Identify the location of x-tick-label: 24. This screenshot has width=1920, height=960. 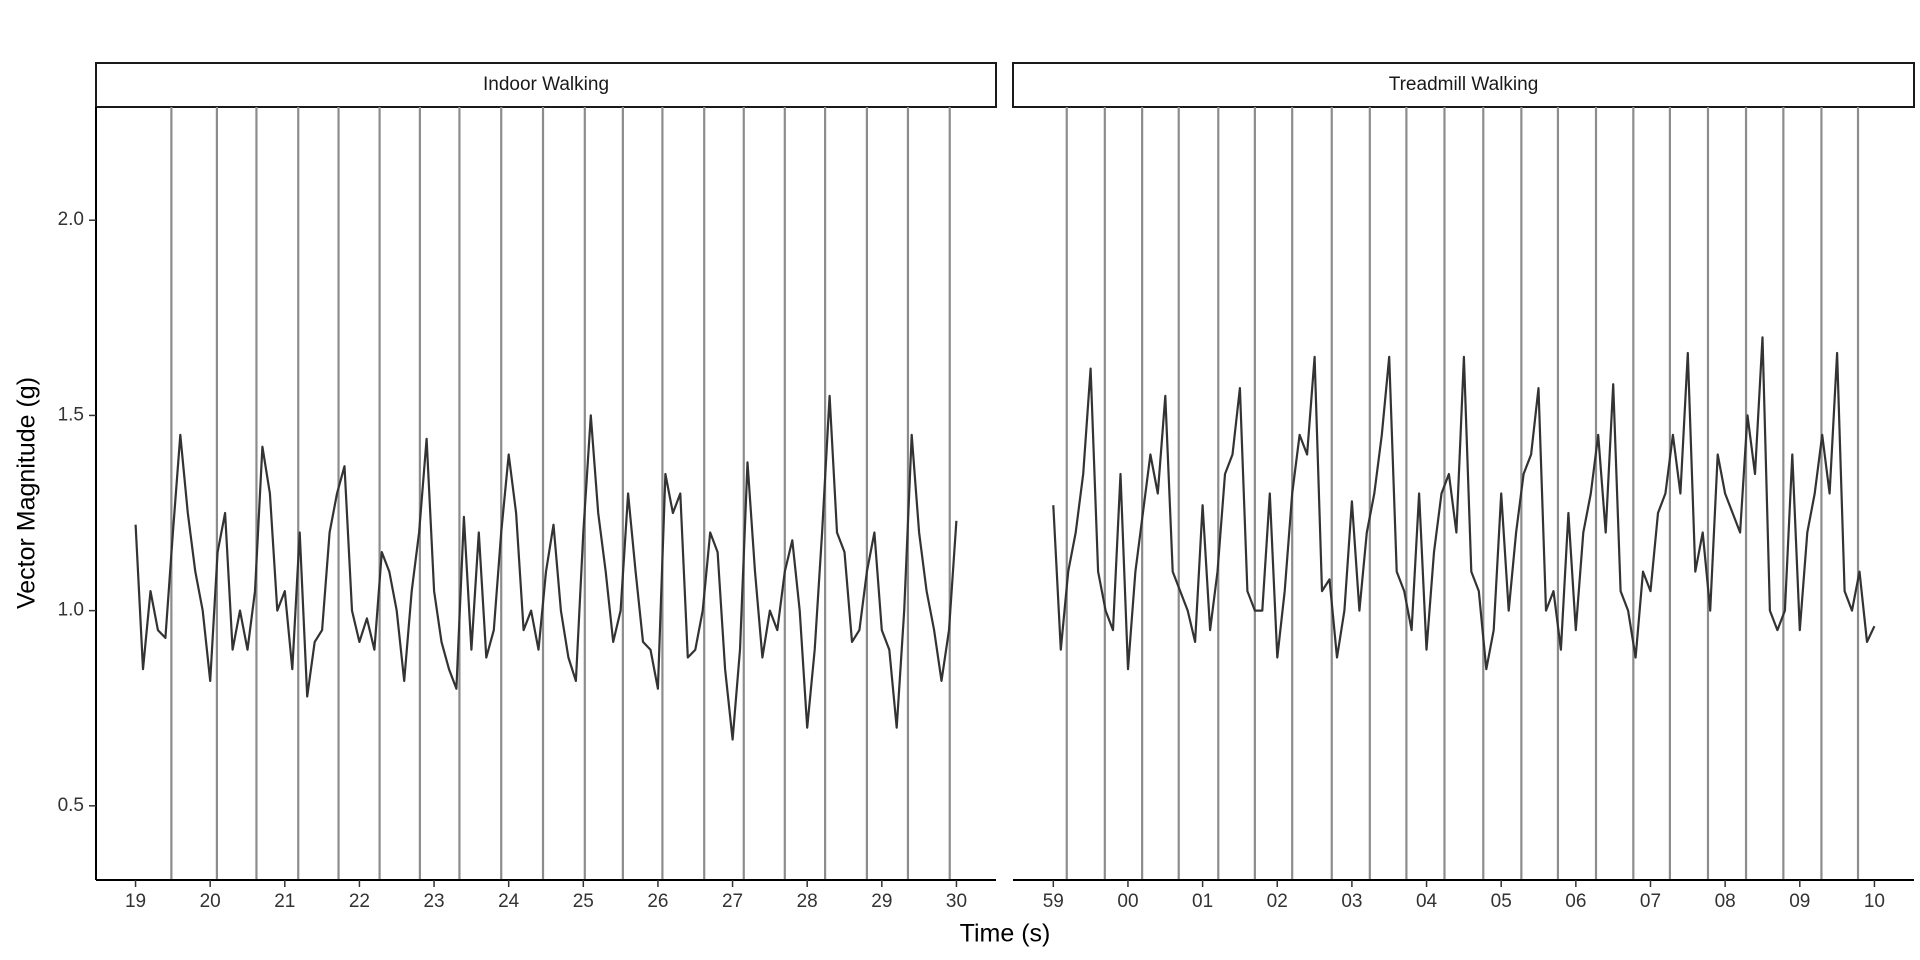
(509, 901).